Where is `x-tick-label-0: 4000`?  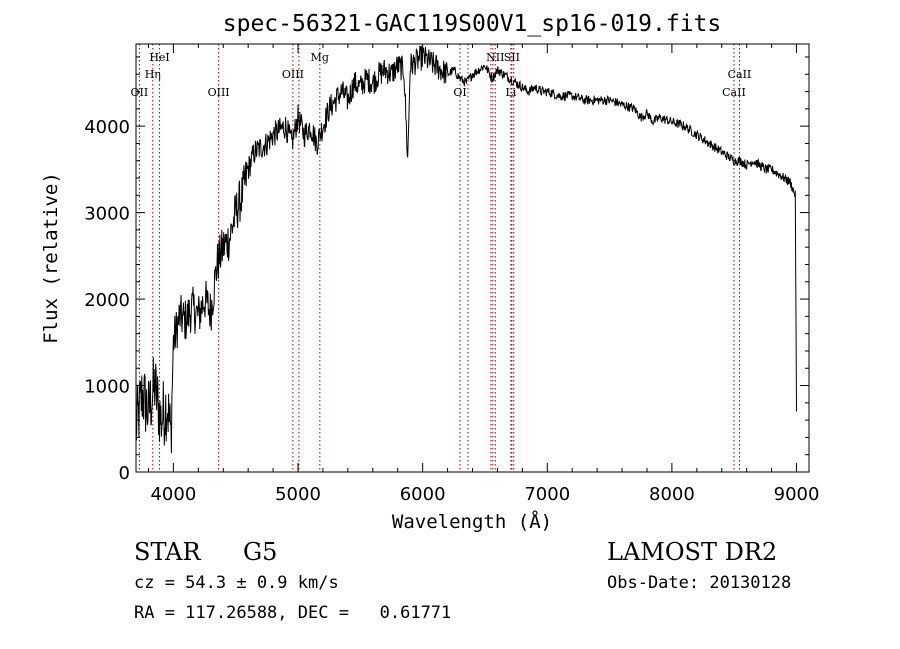 x-tick-label-0: 4000 is located at coordinates (173, 494).